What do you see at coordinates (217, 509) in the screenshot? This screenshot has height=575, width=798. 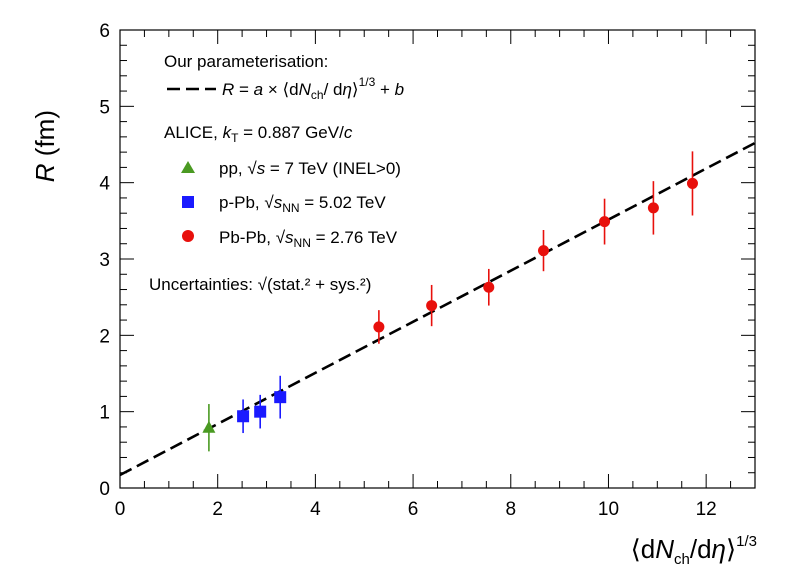 I see `x-tick-label: 2` at bounding box center [217, 509].